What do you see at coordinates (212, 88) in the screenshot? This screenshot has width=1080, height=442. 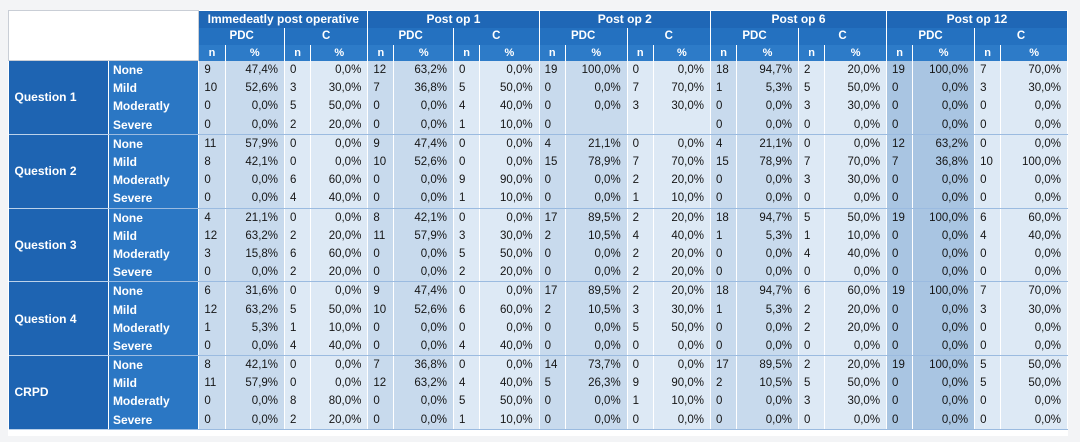 I see `count-cell: 10` at bounding box center [212, 88].